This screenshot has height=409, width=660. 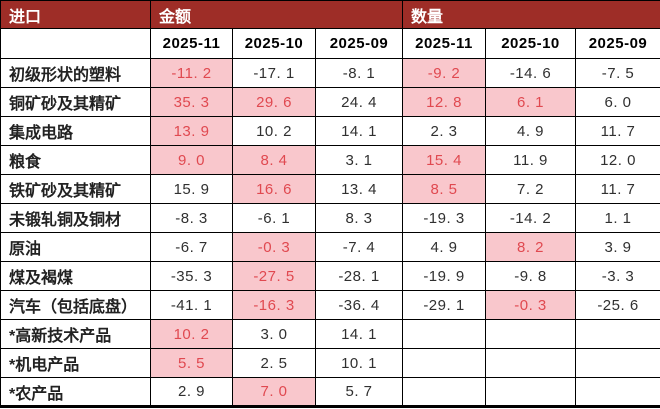 I want to click on value-cell: 35. 3, so click(x=191, y=102).